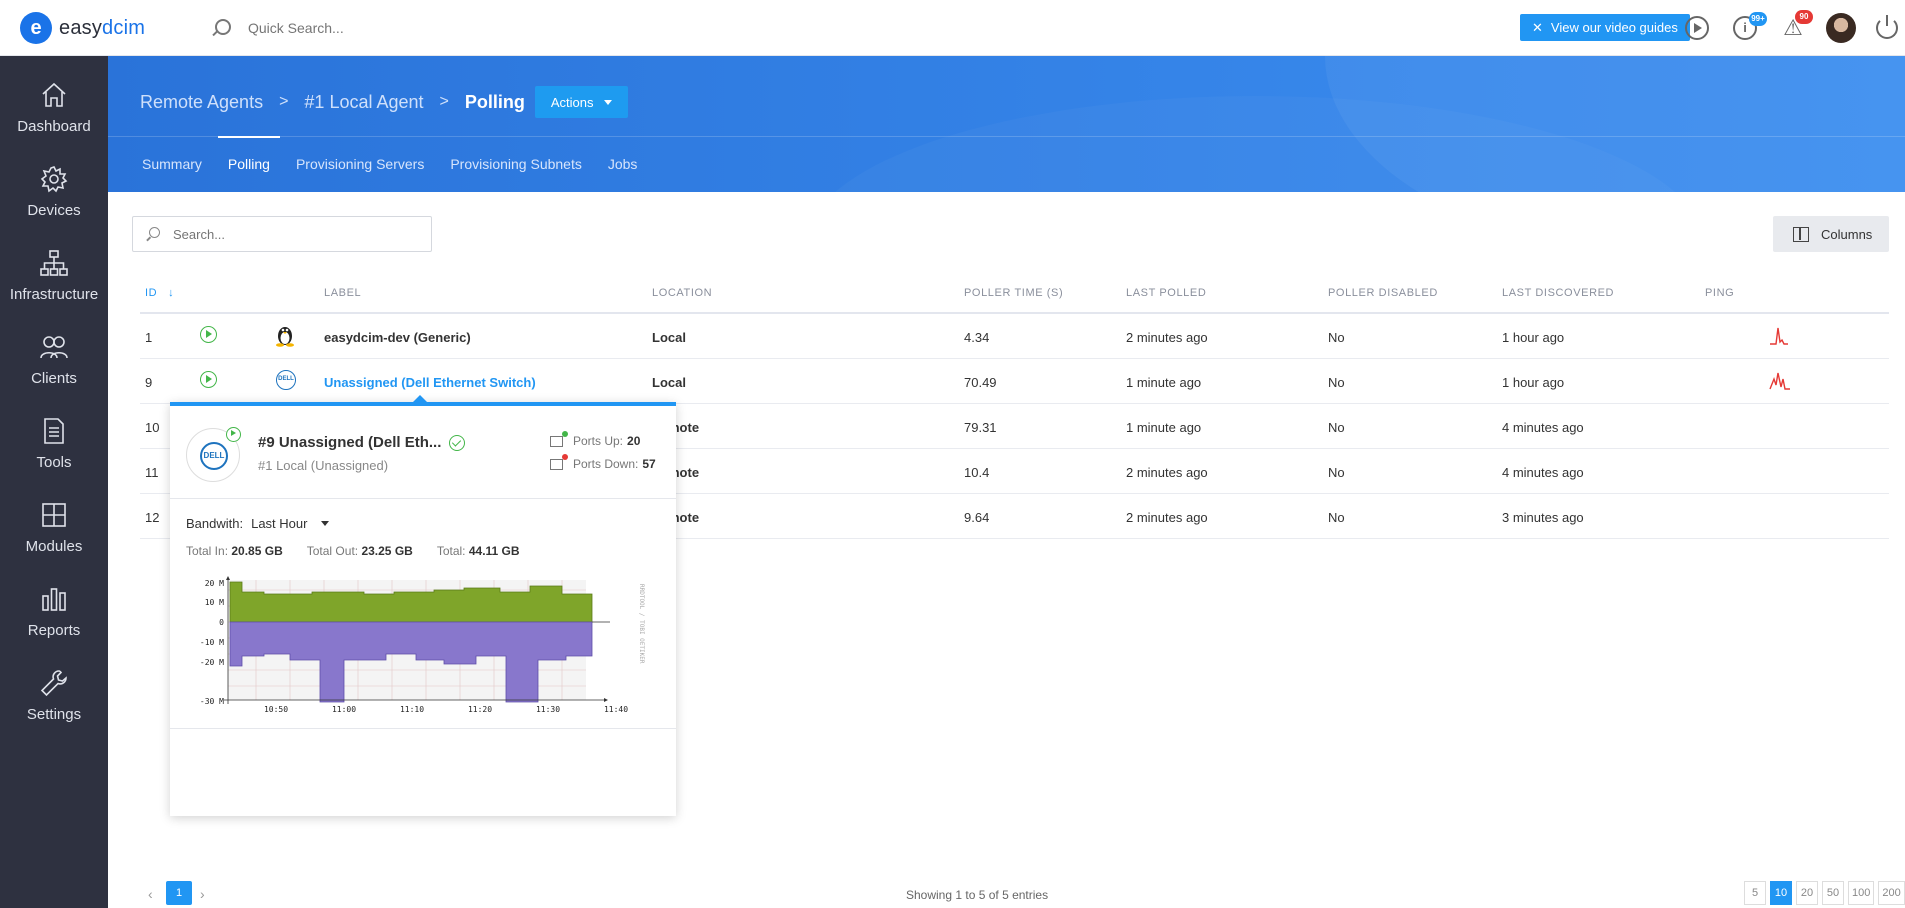 This screenshot has width=1905, height=908. What do you see at coordinates (150, 894) in the screenshot?
I see `chevron-left-icon: ‹` at bounding box center [150, 894].